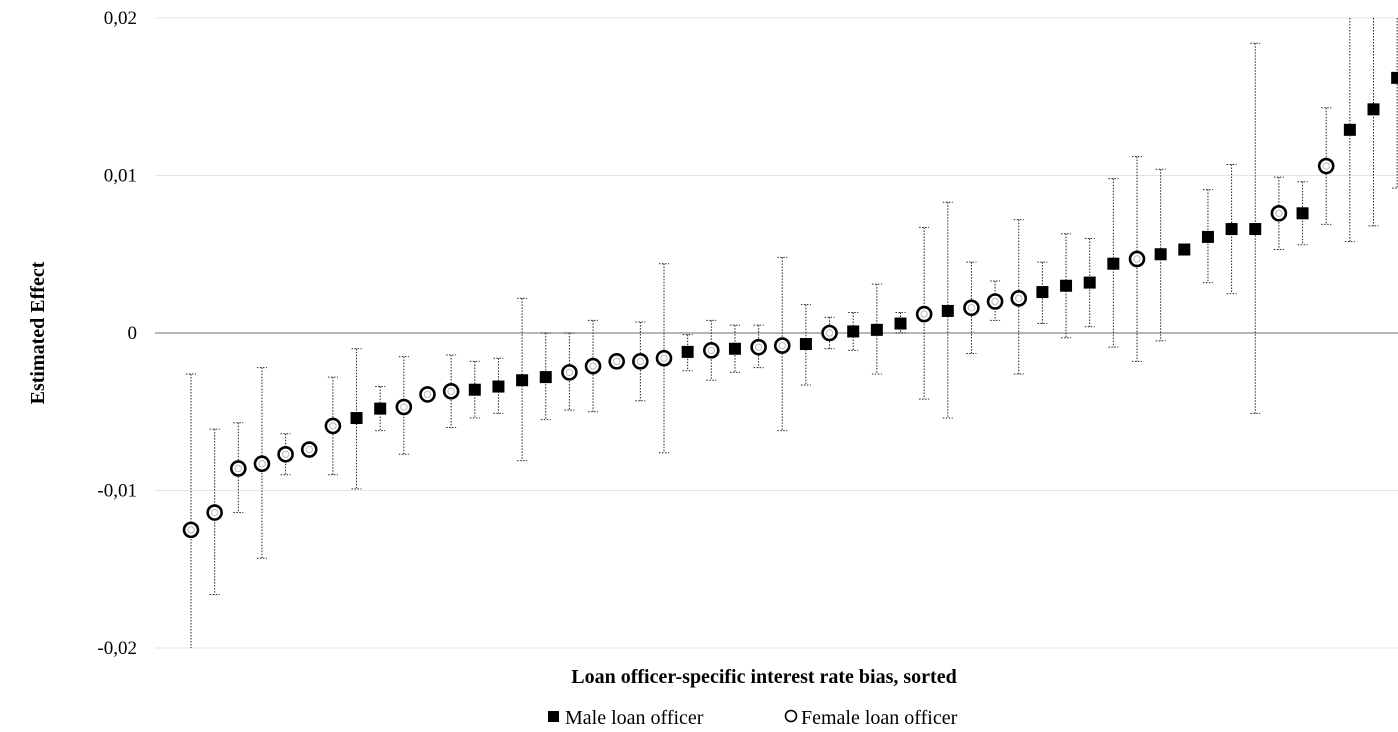 The height and width of the screenshot is (732, 1398). What do you see at coordinates (120, 18) in the screenshot?
I see `y-tick-label: 0,02` at bounding box center [120, 18].